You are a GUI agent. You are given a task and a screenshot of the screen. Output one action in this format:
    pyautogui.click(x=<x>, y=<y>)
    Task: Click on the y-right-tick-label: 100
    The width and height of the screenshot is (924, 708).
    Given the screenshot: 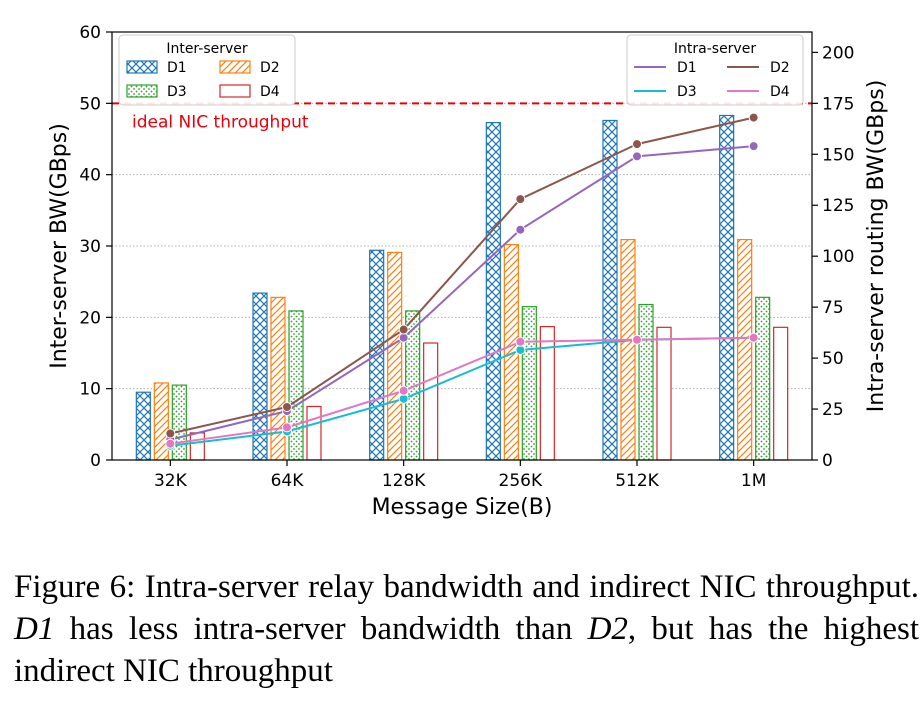 What is the action you would take?
    pyautogui.click(x=838, y=257)
    